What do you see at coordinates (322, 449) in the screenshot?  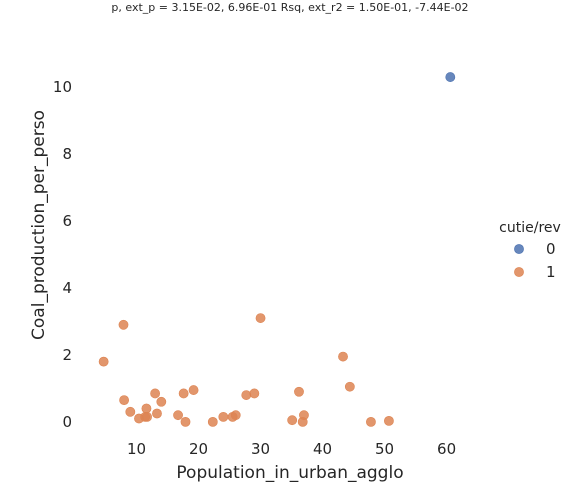 I see `x-tick-label: 40` at bounding box center [322, 449].